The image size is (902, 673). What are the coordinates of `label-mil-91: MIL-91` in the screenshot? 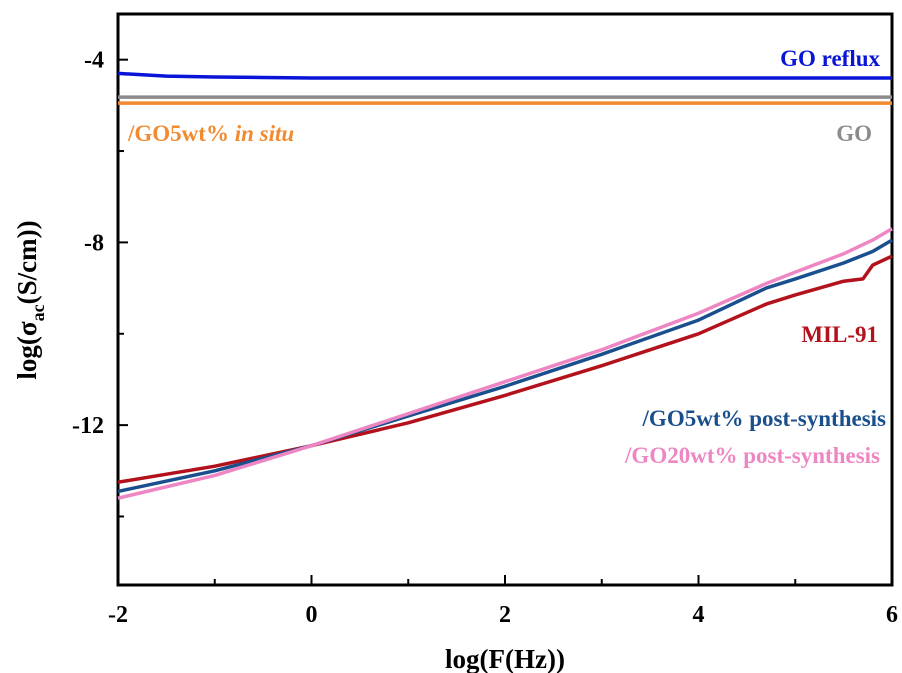 It's located at (839, 334).